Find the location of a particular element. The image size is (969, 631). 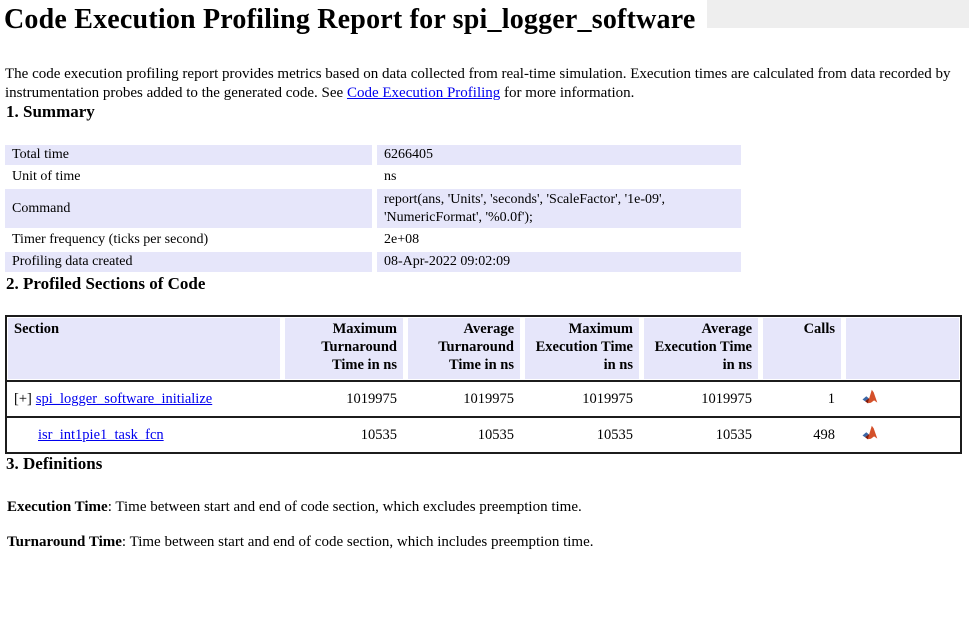

summary-value: 08-Apr-2022 09:02:09 is located at coordinates (559, 262).